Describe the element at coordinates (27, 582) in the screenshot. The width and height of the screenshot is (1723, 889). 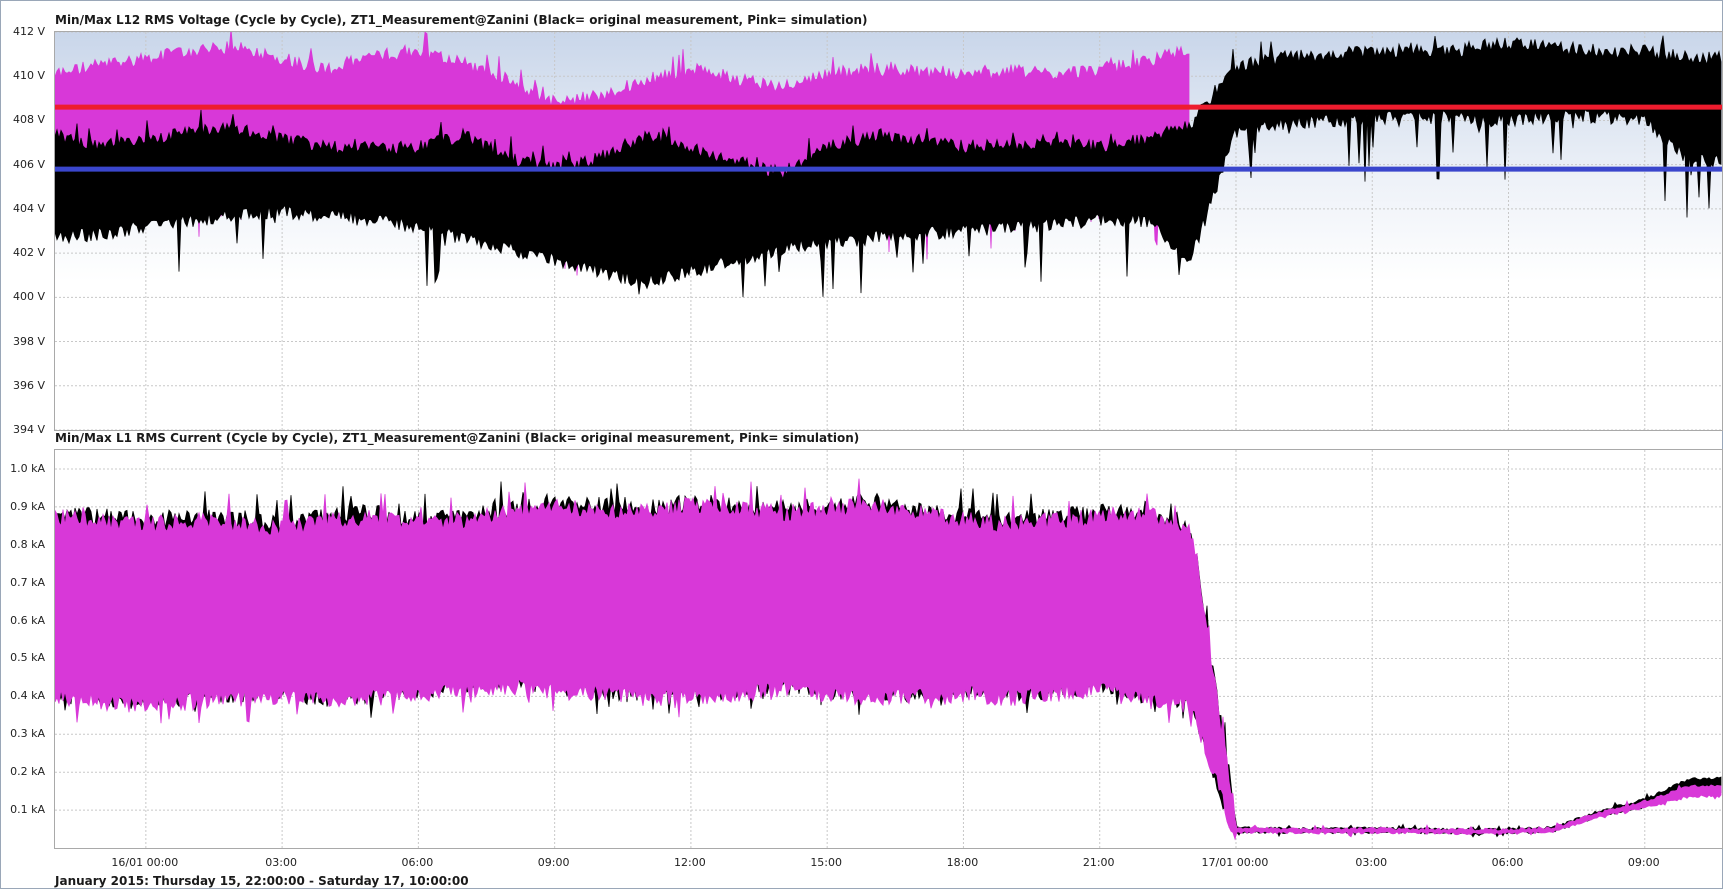
I see `current-ytick-label: 0.7 kA` at that location.